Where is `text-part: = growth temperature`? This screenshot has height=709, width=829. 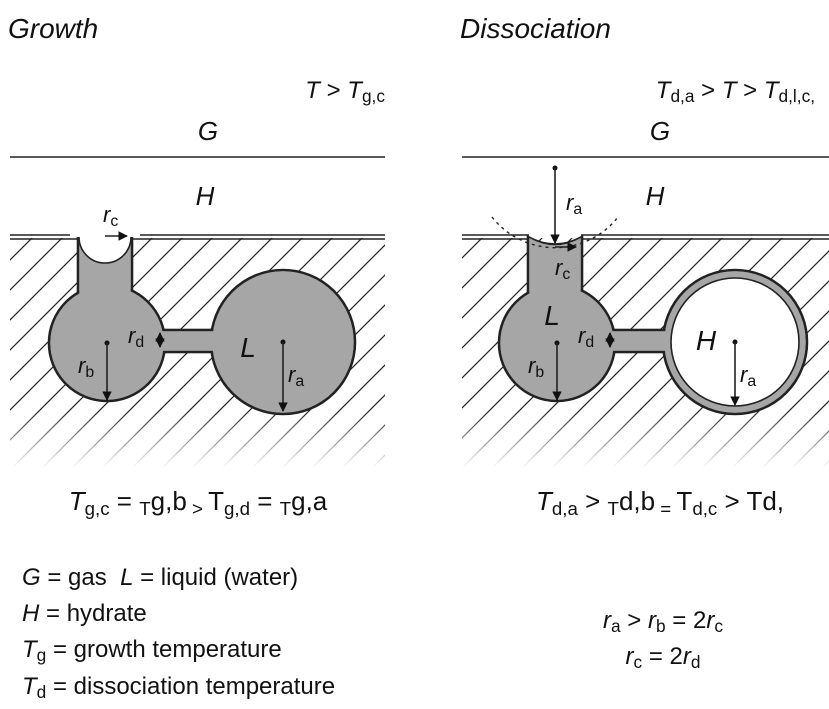 text-part: = growth temperature is located at coordinates (163, 649).